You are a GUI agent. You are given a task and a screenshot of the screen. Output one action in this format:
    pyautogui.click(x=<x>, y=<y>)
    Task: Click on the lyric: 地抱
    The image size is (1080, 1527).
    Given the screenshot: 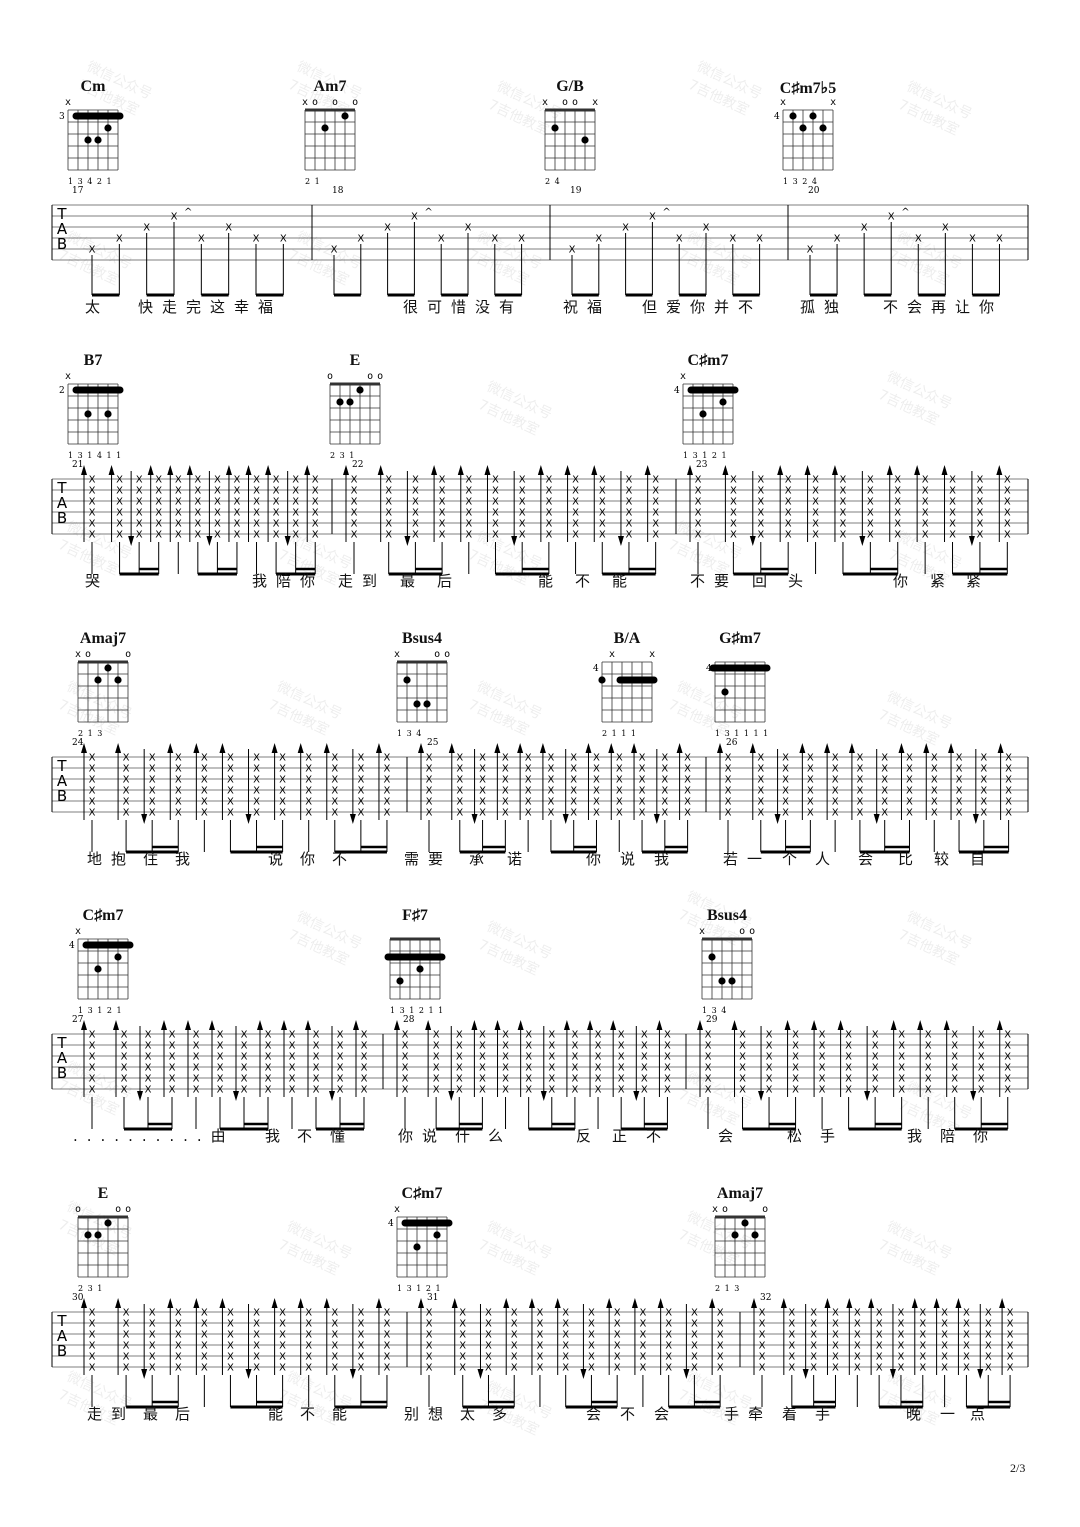 What is the action you would take?
    pyautogui.click(x=111, y=859)
    